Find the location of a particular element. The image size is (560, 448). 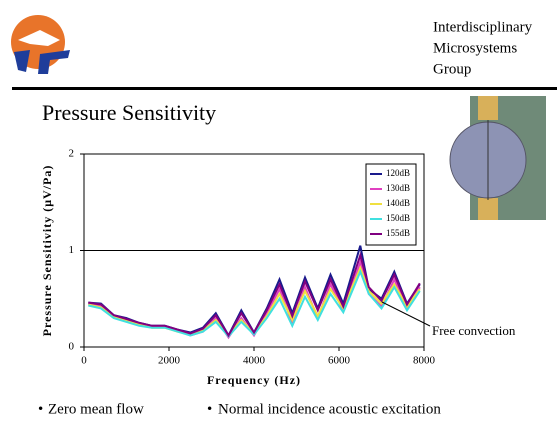

x-tick-label: 4000 is located at coordinates (254, 361).